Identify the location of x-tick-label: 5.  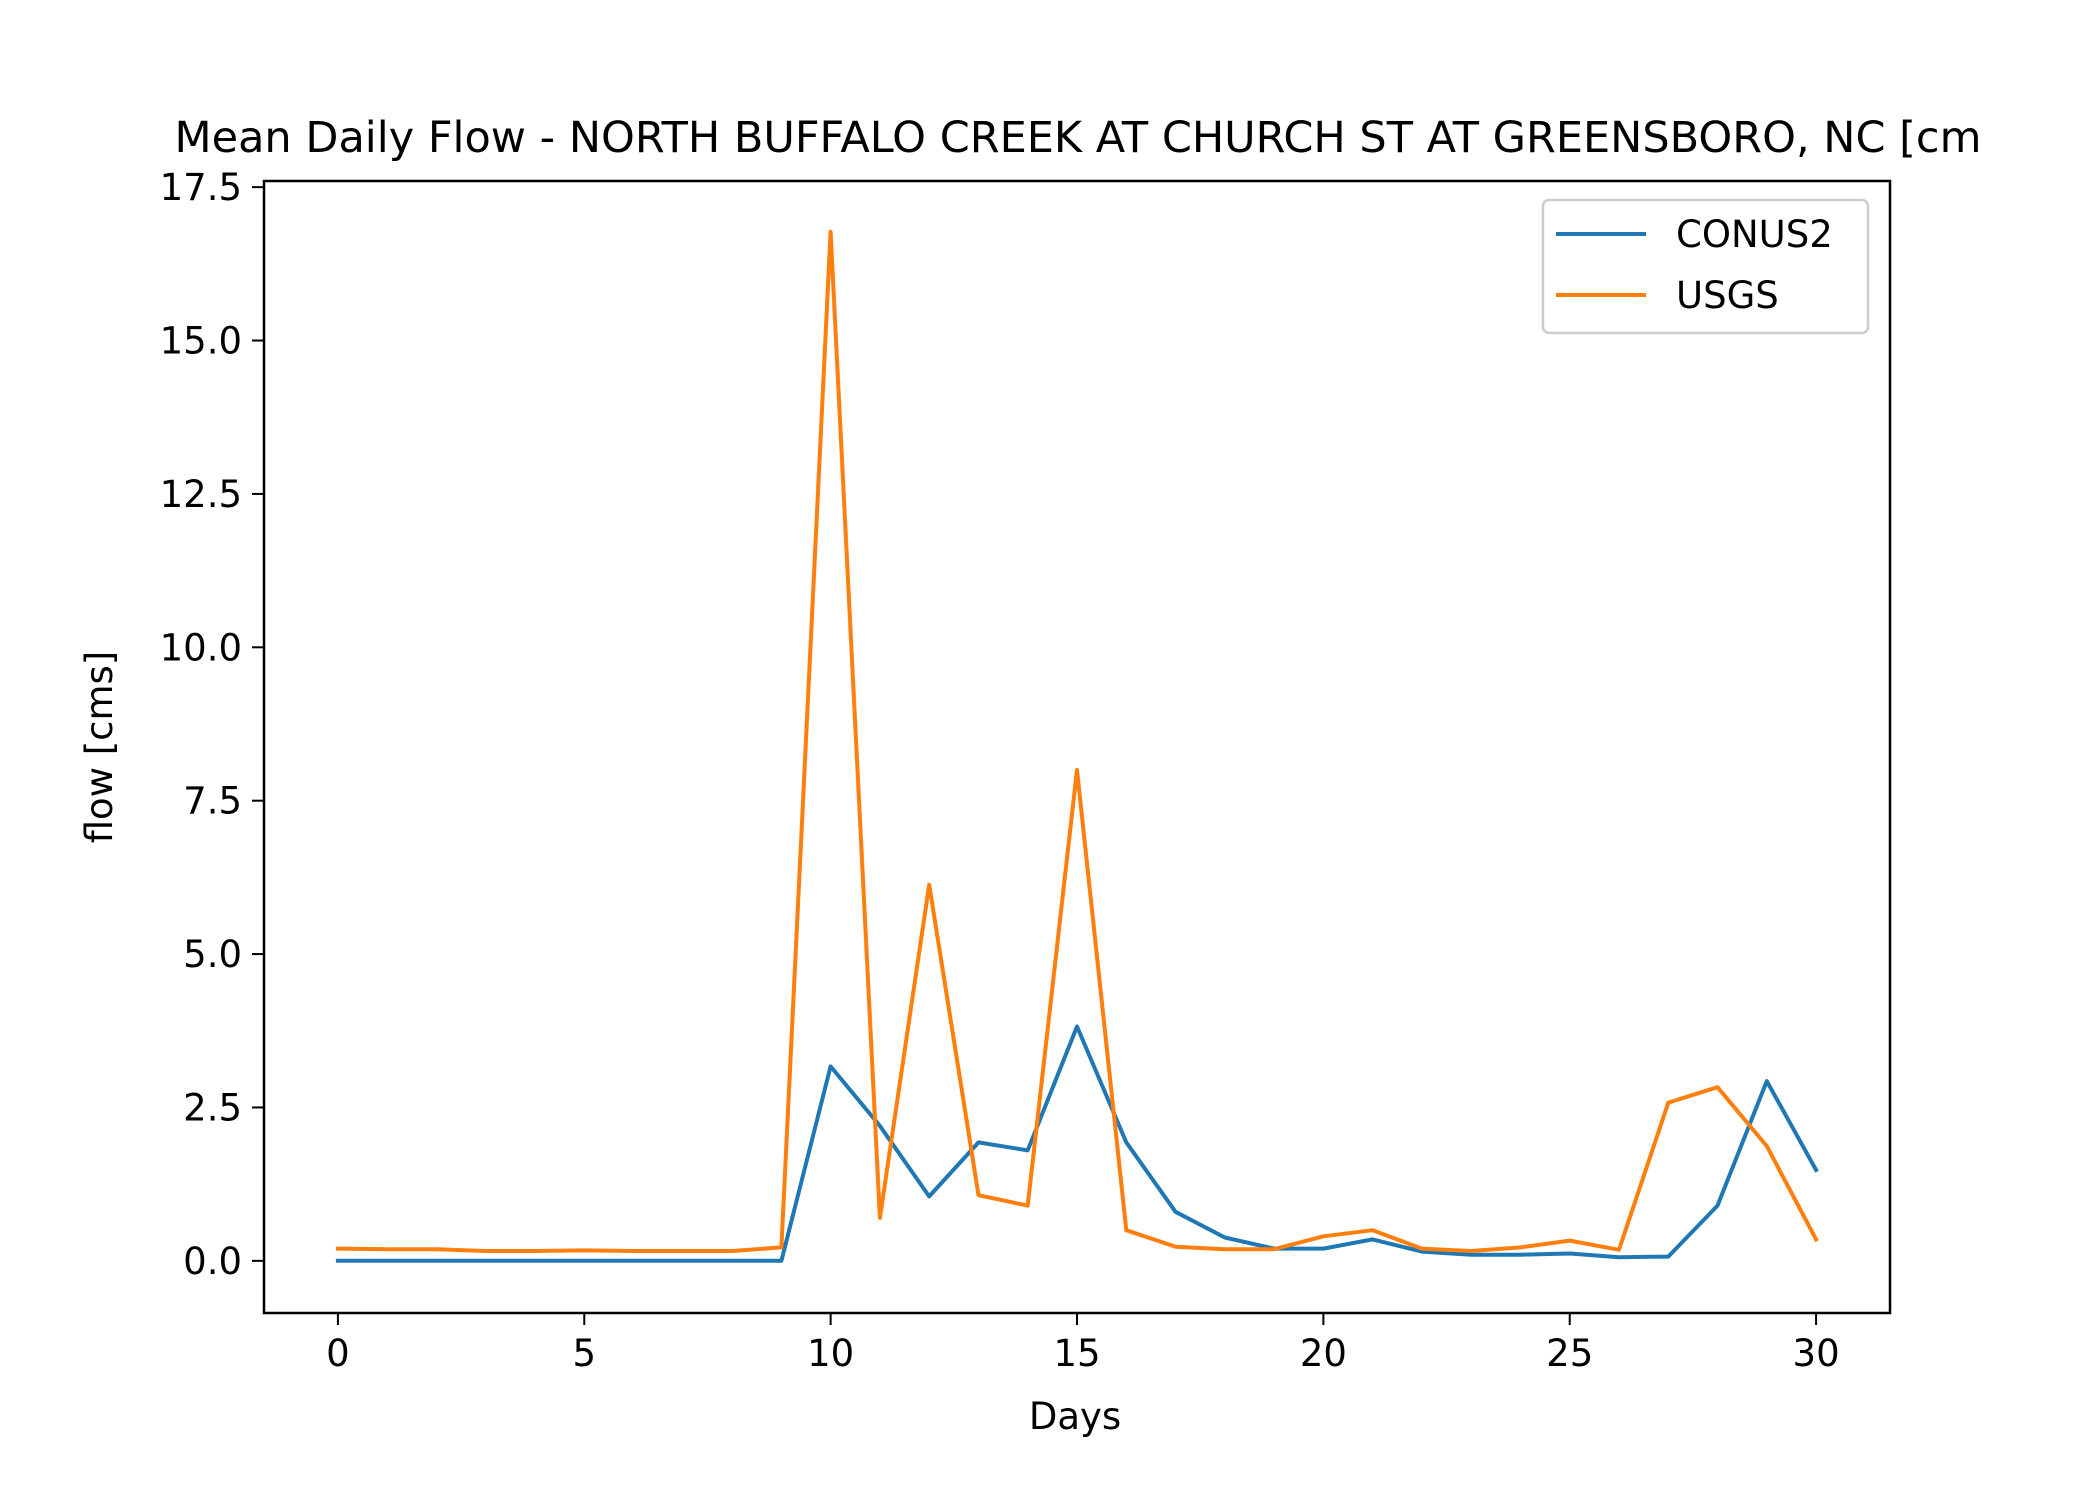
(584, 1353).